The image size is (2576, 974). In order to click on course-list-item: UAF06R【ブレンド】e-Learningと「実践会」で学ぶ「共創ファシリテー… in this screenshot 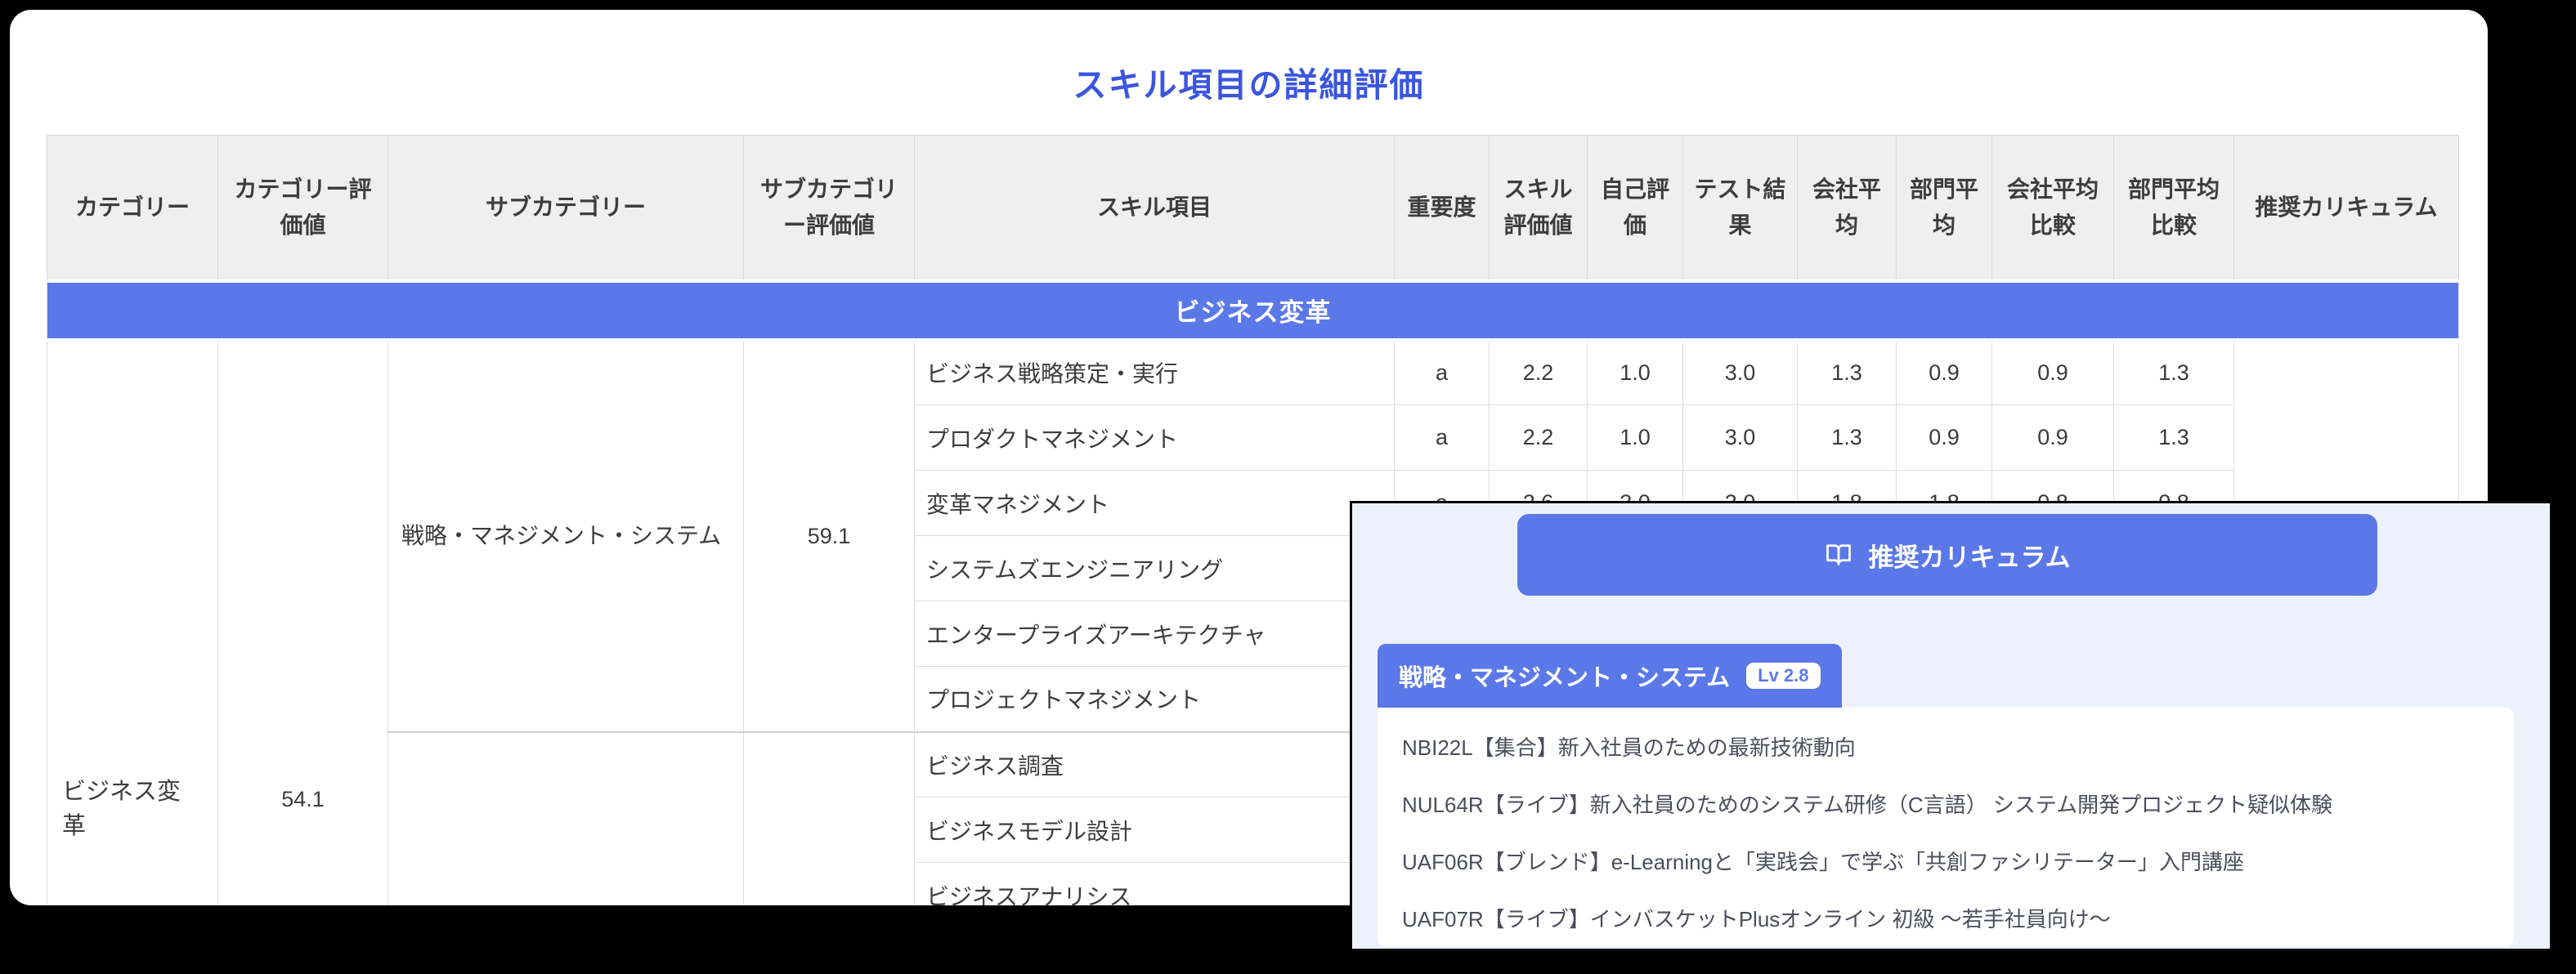, I will do `click(1823, 861)`.